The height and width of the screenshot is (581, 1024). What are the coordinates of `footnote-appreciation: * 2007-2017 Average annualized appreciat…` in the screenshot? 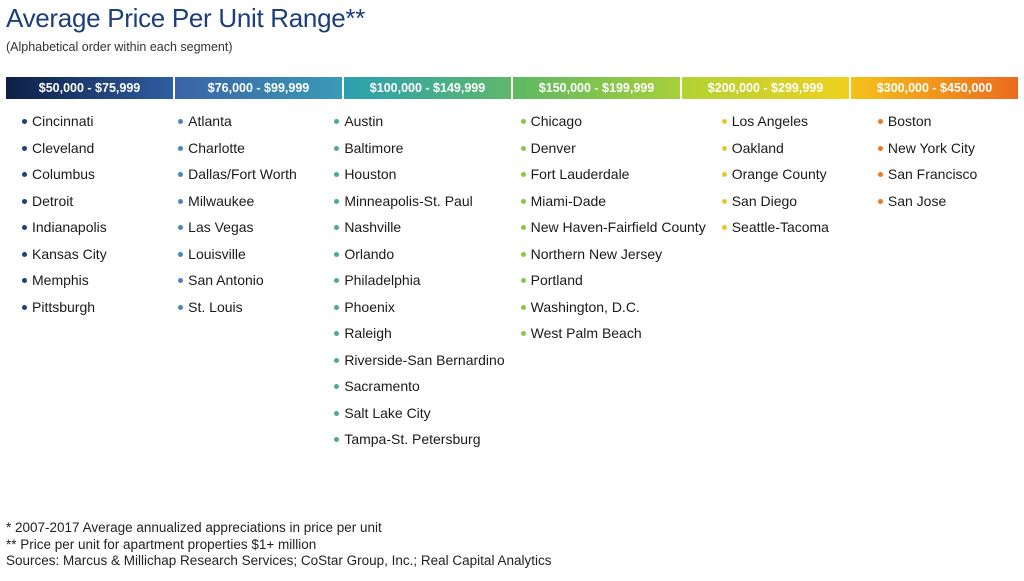 It's located at (194, 527).